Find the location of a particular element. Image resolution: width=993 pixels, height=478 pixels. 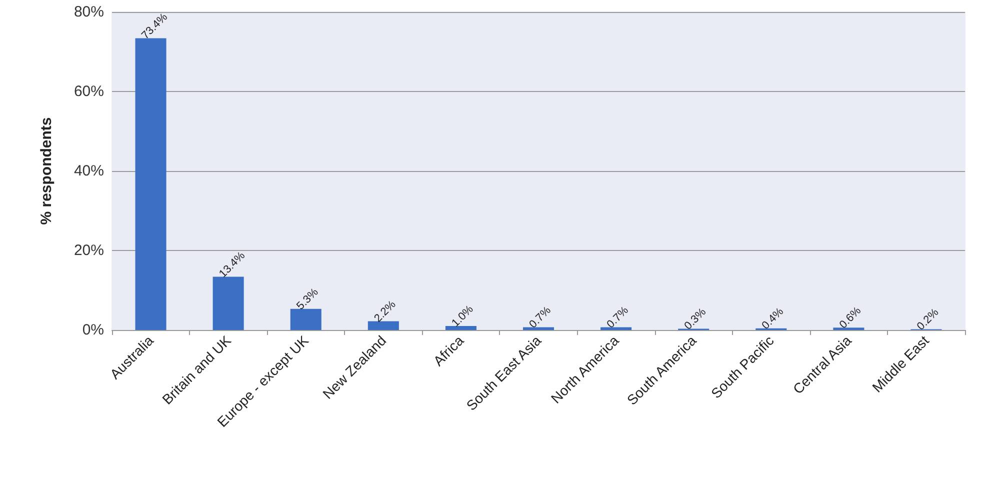

y-tick-label: 80% is located at coordinates (89, 12).